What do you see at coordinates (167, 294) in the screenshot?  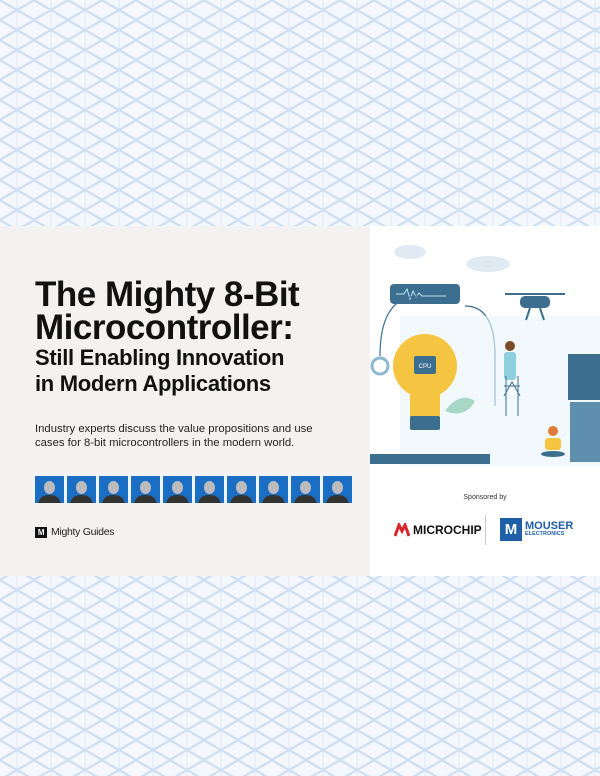 I see `title-line-1: The Mighty 8-Bit` at bounding box center [167, 294].